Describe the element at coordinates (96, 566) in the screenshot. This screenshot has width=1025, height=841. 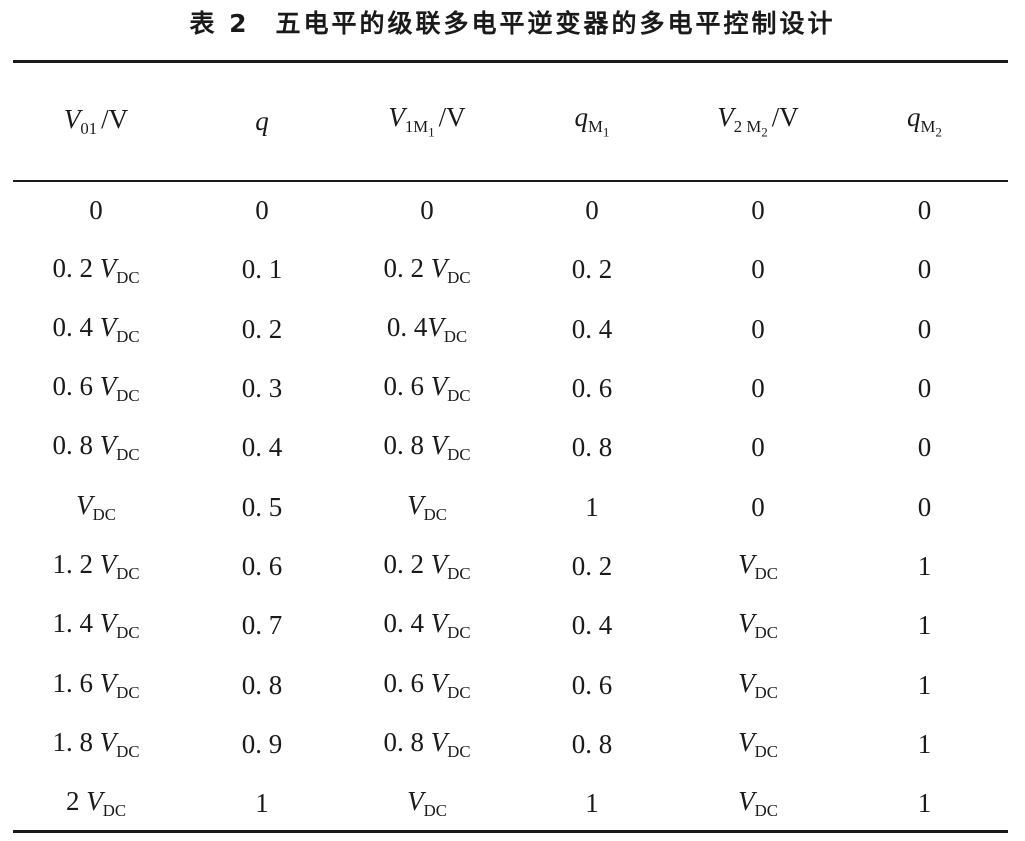
I see `table-cell: 1. 2 VDC` at that location.